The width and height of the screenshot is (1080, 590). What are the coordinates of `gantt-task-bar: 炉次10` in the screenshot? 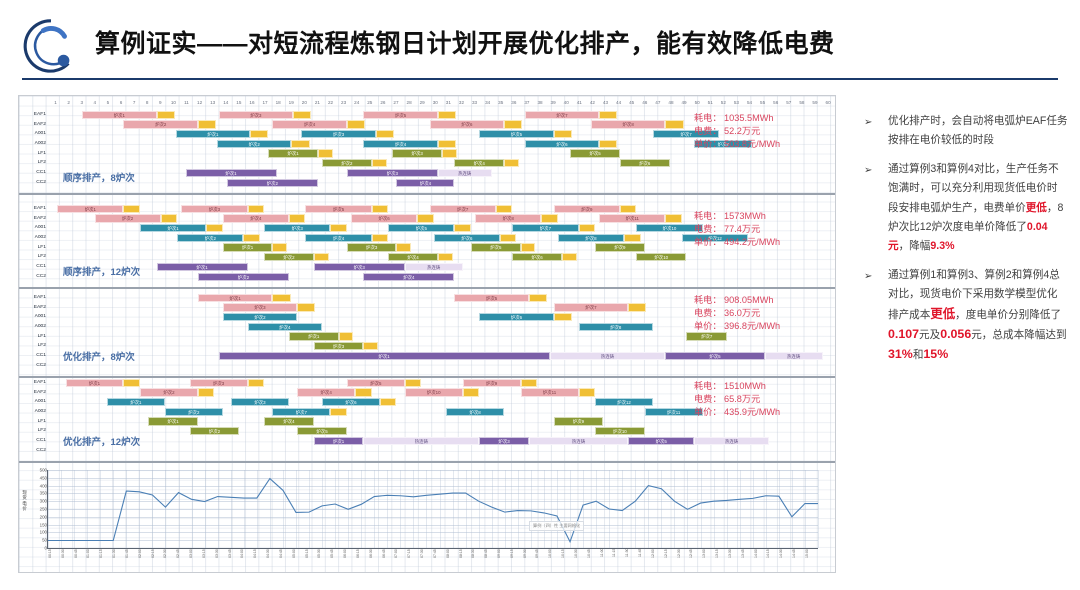 It's located at (433, 392).